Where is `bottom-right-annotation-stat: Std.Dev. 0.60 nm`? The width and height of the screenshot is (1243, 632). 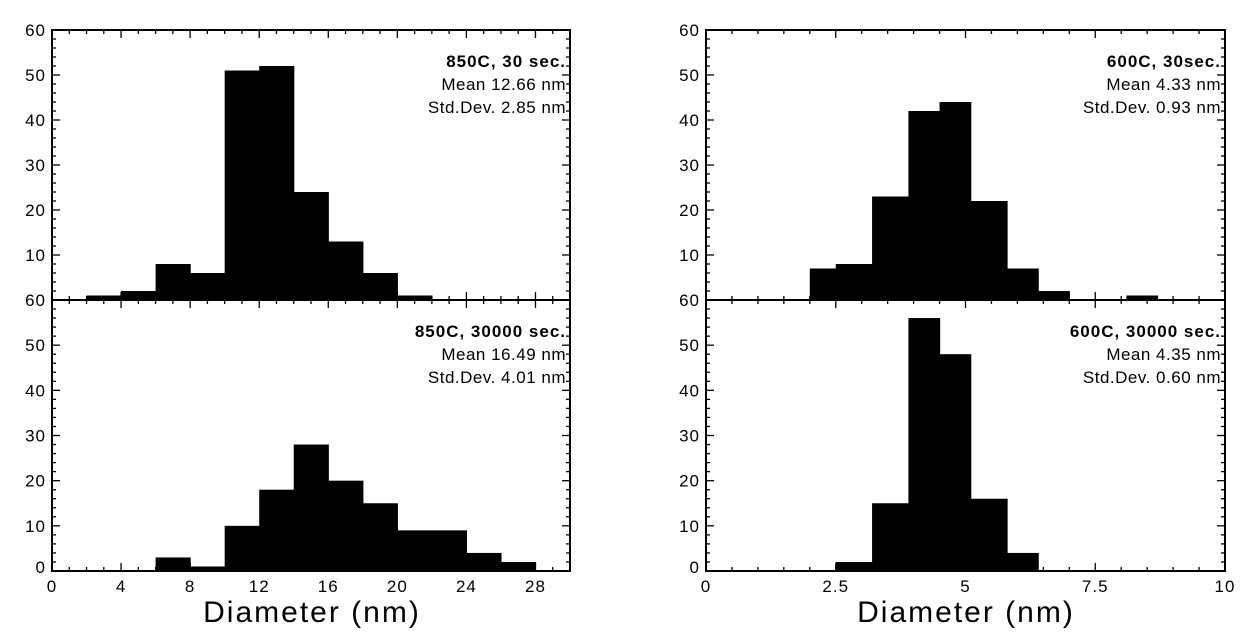
bottom-right-annotation-stat: Std.Dev. 0.60 nm is located at coordinates (1152, 377).